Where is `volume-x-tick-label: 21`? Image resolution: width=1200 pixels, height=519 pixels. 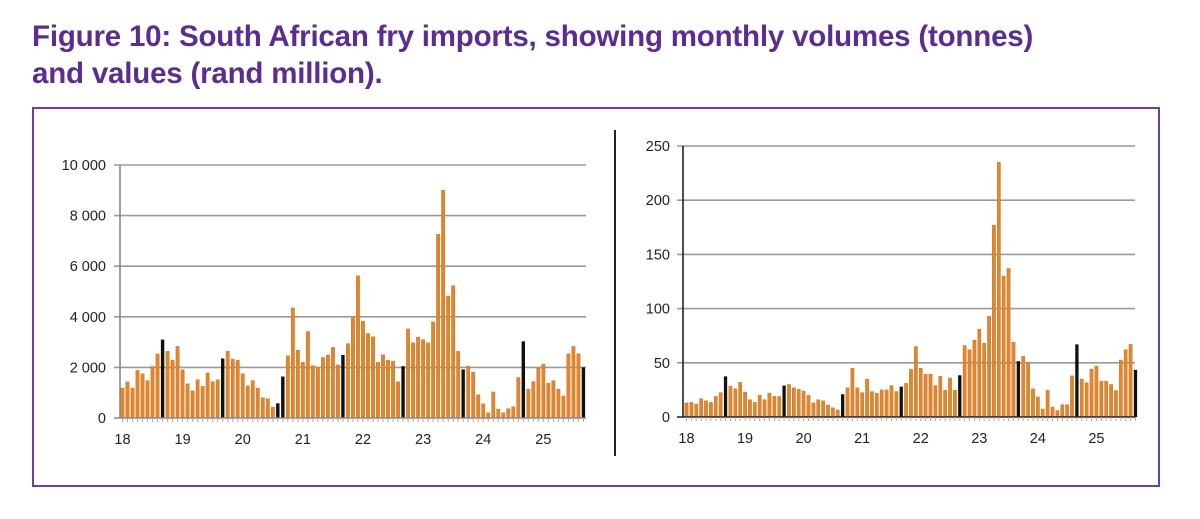 volume-x-tick-label: 21 is located at coordinates (303, 440).